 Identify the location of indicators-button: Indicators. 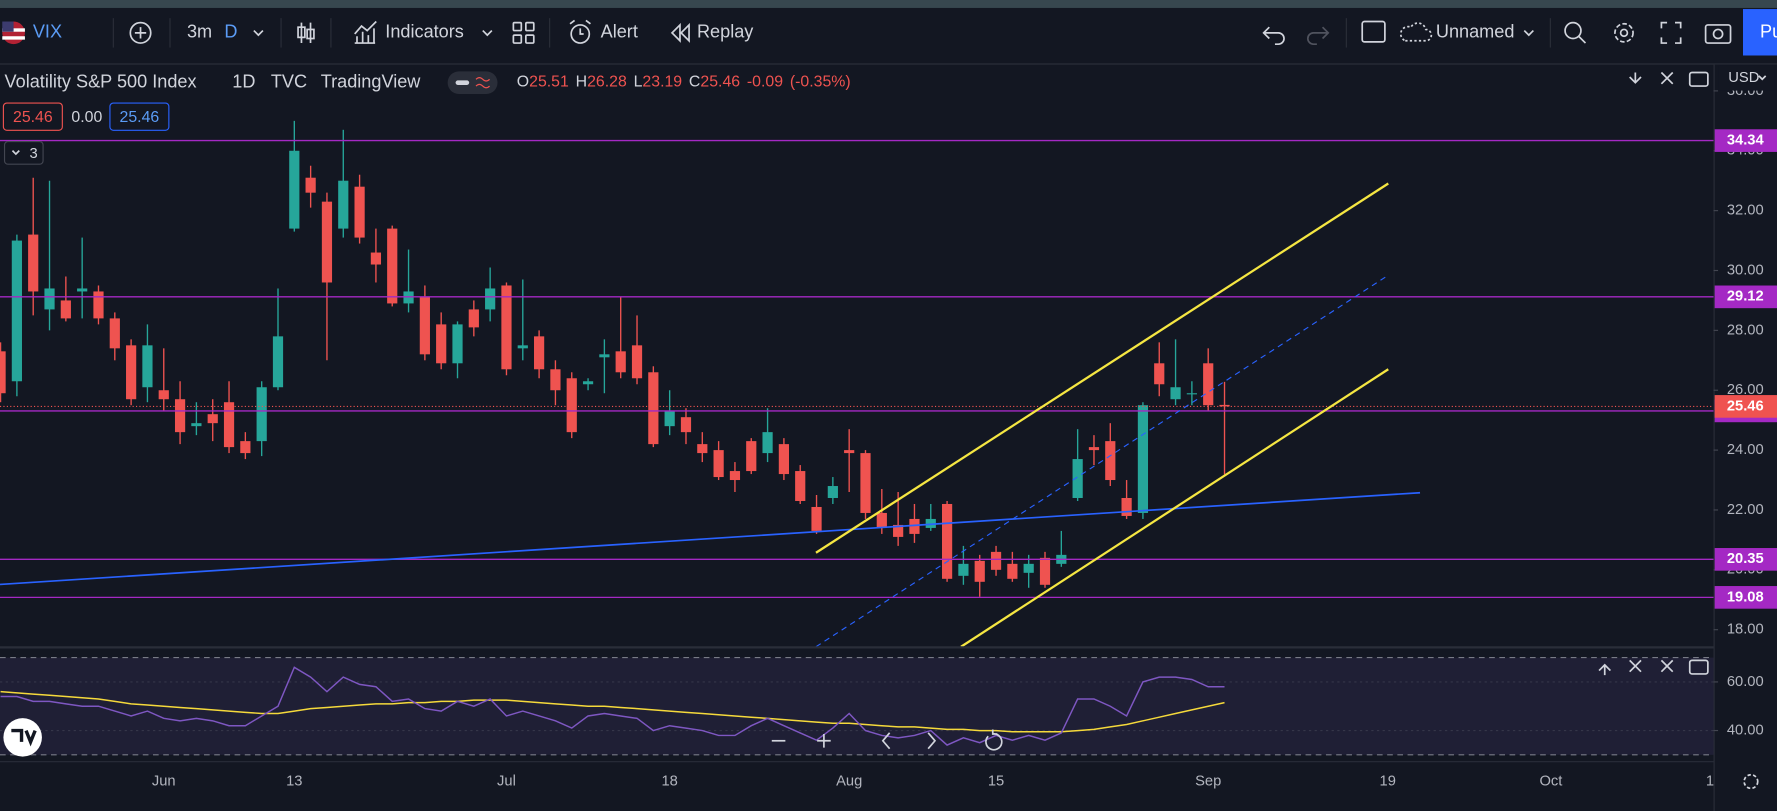
(423, 32).